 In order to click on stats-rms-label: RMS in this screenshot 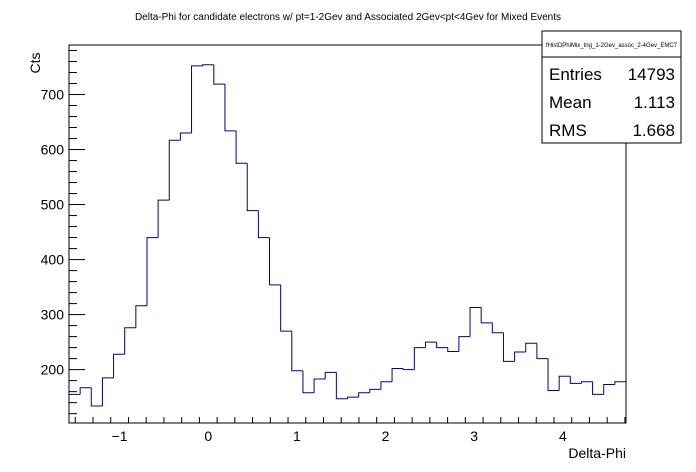, I will do `click(568, 130)`.